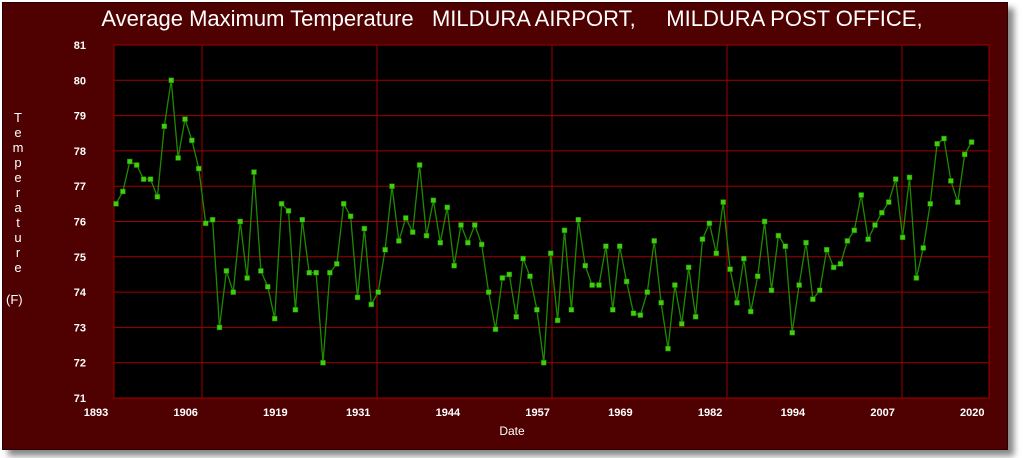  What do you see at coordinates (80, 152) in the screenshot?
I see `y-tick-label: 78` at bounding box center [80, 152].